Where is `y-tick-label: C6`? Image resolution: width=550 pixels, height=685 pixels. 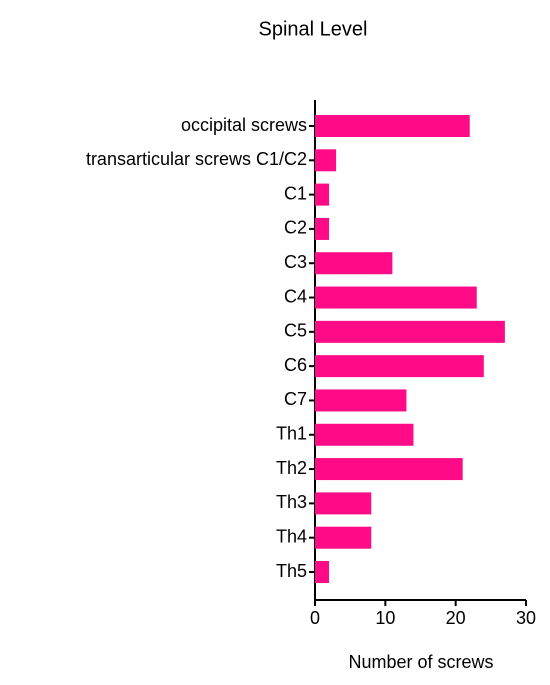 y-tick-label: C6 is located at coordinates (295, 365).